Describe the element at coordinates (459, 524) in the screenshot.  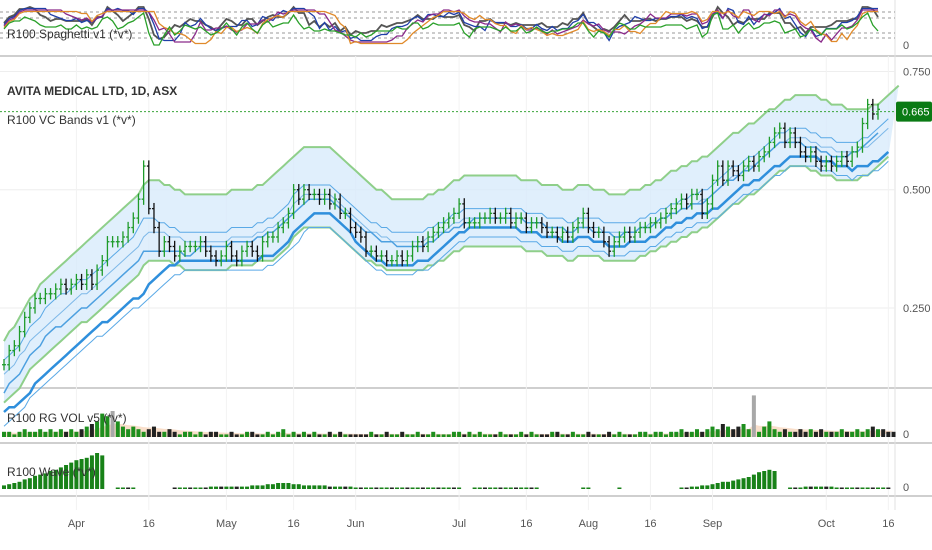
I see `time-tick-label: Jul` at that location.